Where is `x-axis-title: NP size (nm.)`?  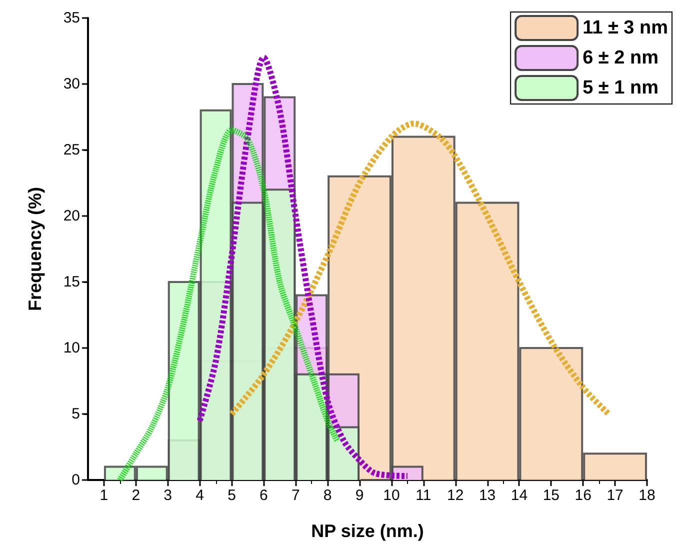
x-axis-title: NP size (nm.) is located at coordinates (367, 531).